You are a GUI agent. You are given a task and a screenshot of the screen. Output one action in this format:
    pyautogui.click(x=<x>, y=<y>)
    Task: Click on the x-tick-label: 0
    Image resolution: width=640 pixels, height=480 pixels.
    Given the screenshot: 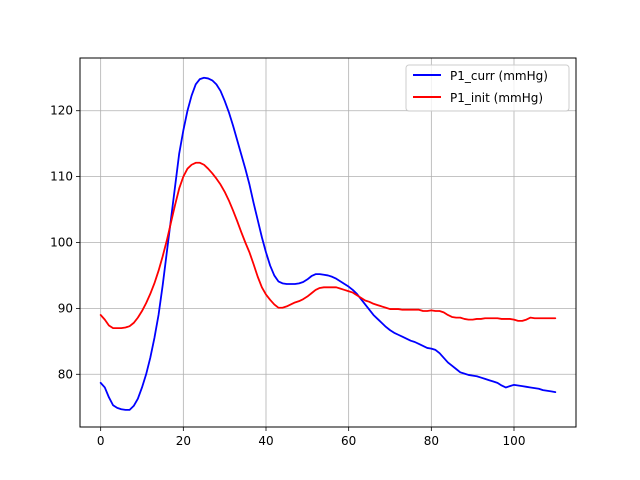 What is the action you would take?
    pyautogui.click(x=101, y=441)
    